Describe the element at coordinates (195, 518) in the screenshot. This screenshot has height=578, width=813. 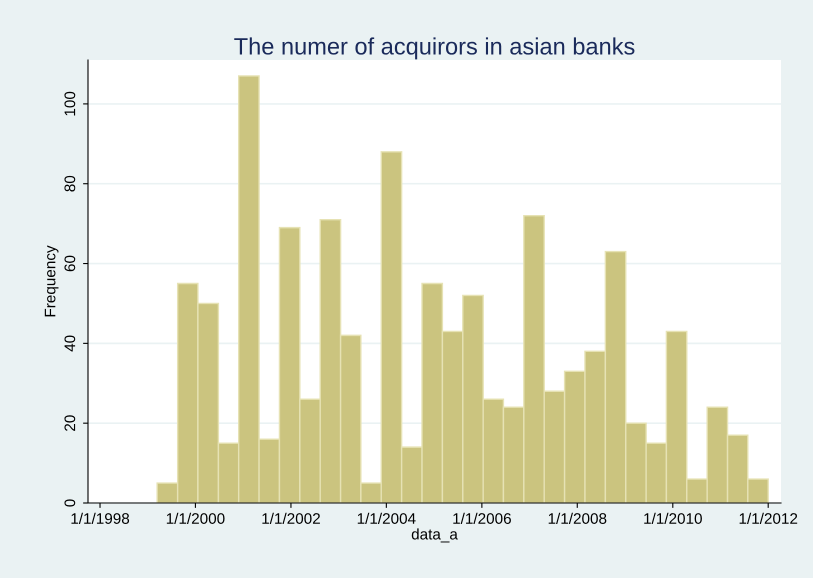
I see `x-tick-label: 1/1/2000` at that location.